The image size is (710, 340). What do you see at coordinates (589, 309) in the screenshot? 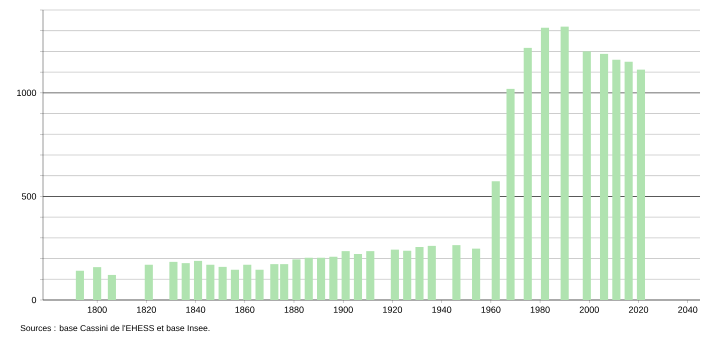
I see `x-tick-label: 2000` at bounding box center [589, 309].